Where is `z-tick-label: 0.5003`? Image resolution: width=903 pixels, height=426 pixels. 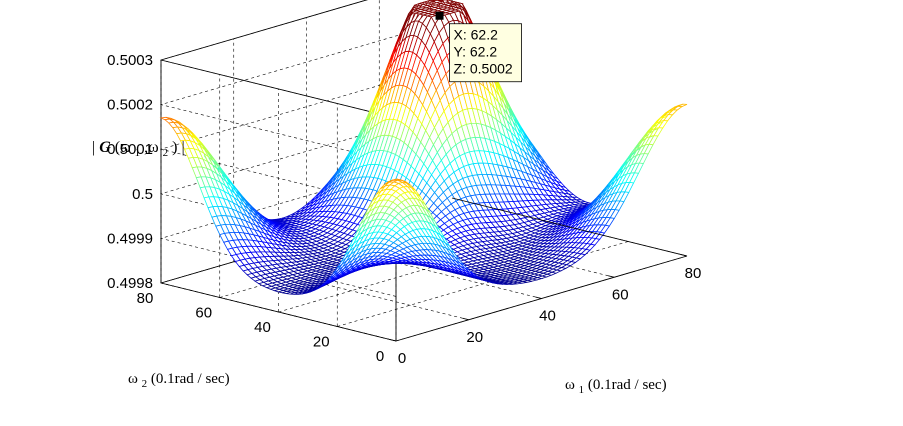 z-tick-label: 0.5003 is located at coordinates (130, 60).